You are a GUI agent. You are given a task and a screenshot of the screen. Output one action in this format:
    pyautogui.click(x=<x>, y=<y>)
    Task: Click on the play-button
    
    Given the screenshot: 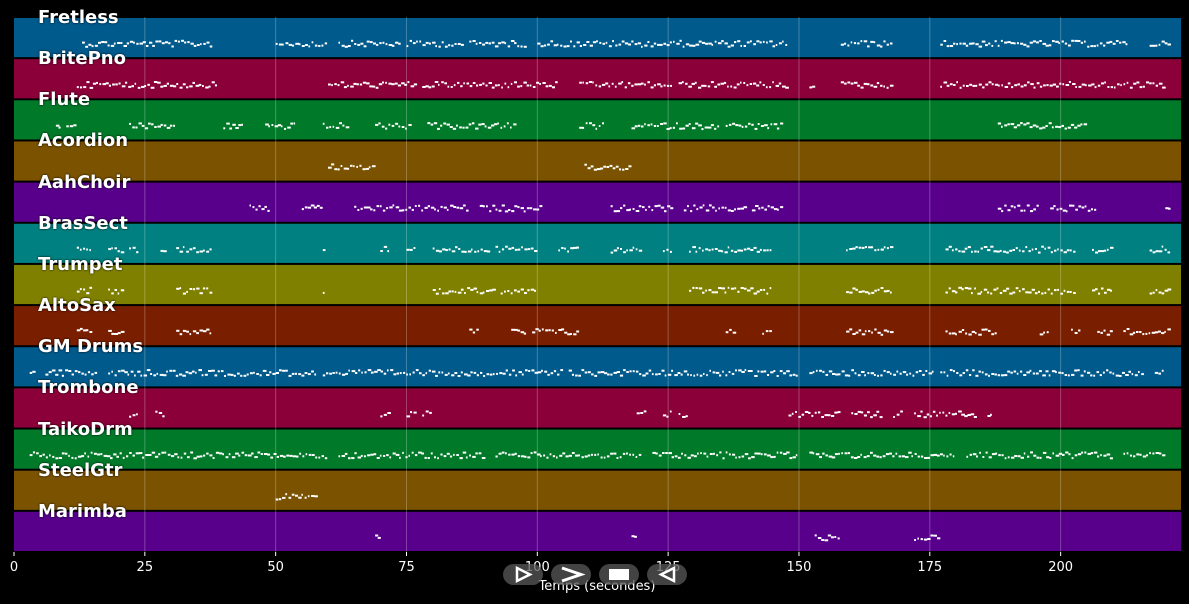 What is the action you would take?
    pyautogui.click(x=523, y=574)
    